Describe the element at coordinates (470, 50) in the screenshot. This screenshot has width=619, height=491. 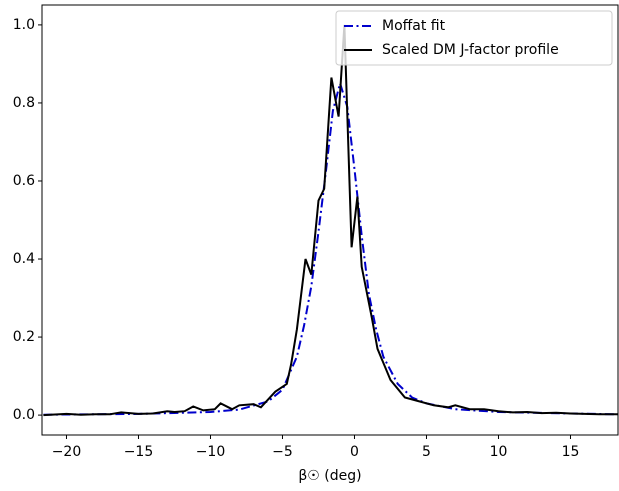
I see `legend-label: Scaled DM J-factor profile` at that location.